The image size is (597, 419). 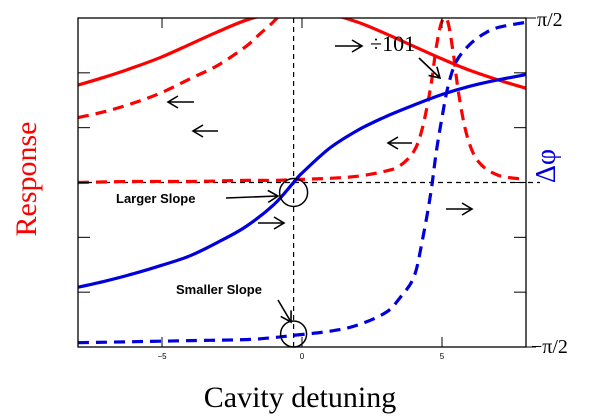 What do you see at coordinates (293, 192) in the screenshot?
I see `circle-larger-slope` at bounding box center [293, 192].